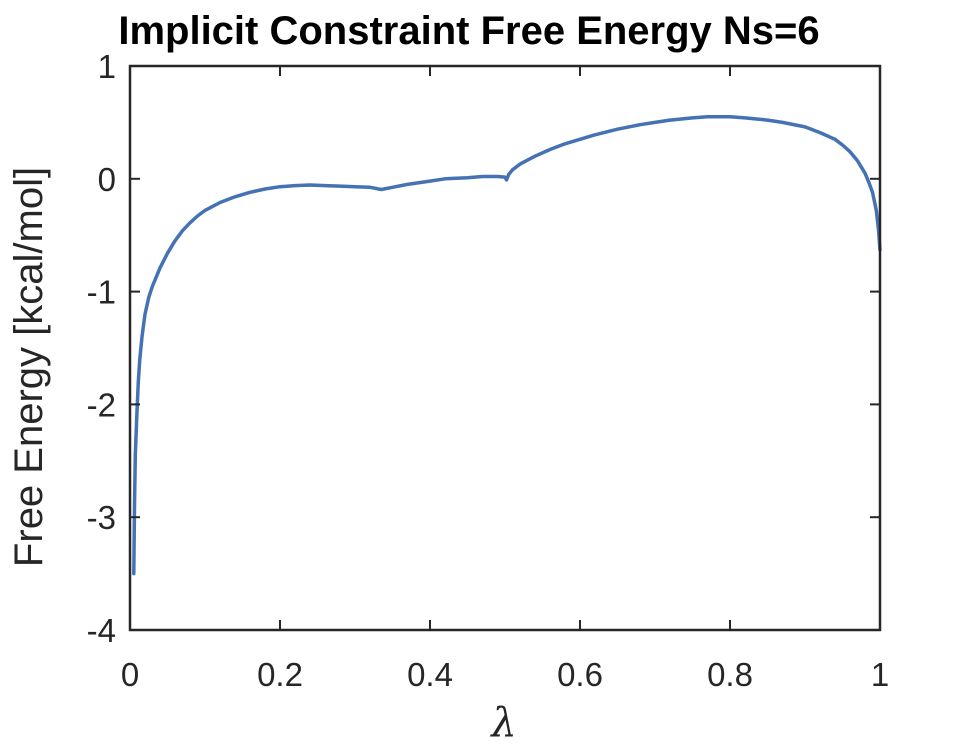 This screenshot has height=755, width=975. I want to click on y-axis-label: Free Energy [kcal/mol], so click(29, 367).